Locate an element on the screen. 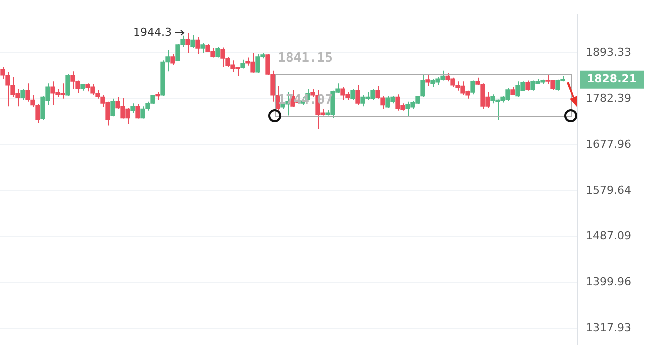 The height and width of the screenshot is (359, 647). y-tick-label: 1317.93 is located at coordinates (609, 328).